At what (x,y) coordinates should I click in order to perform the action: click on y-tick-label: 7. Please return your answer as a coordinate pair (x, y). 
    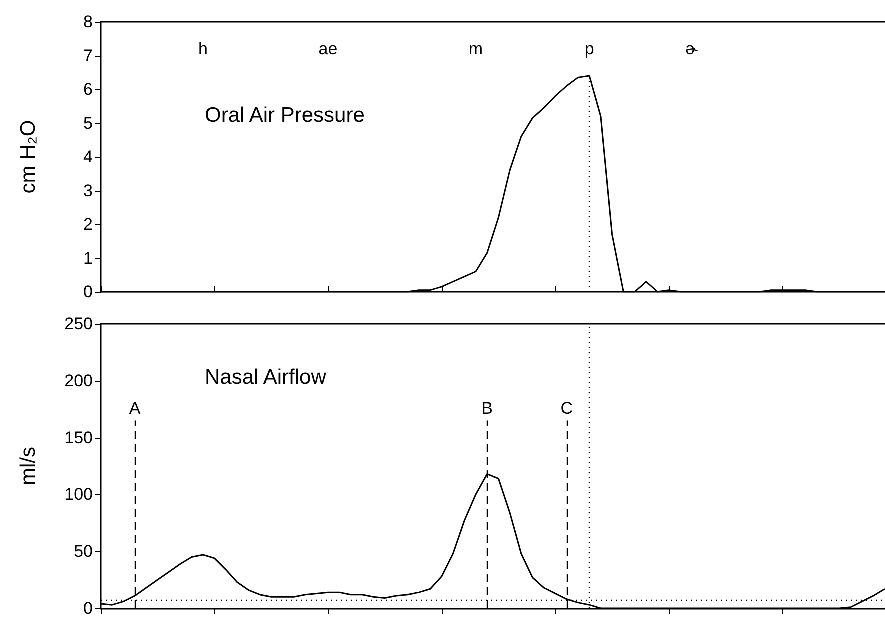
    Looking at the image, I should click on (88, 56).